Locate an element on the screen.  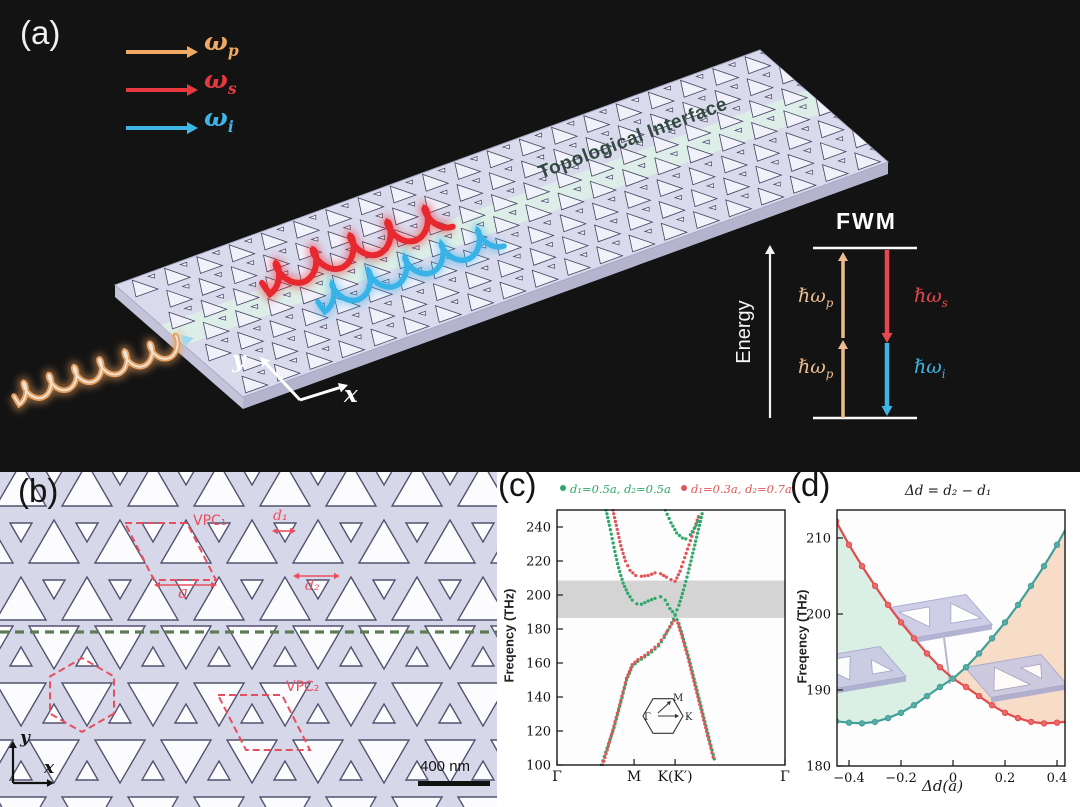
bandgap-shade is located at coordinates (671, 599).